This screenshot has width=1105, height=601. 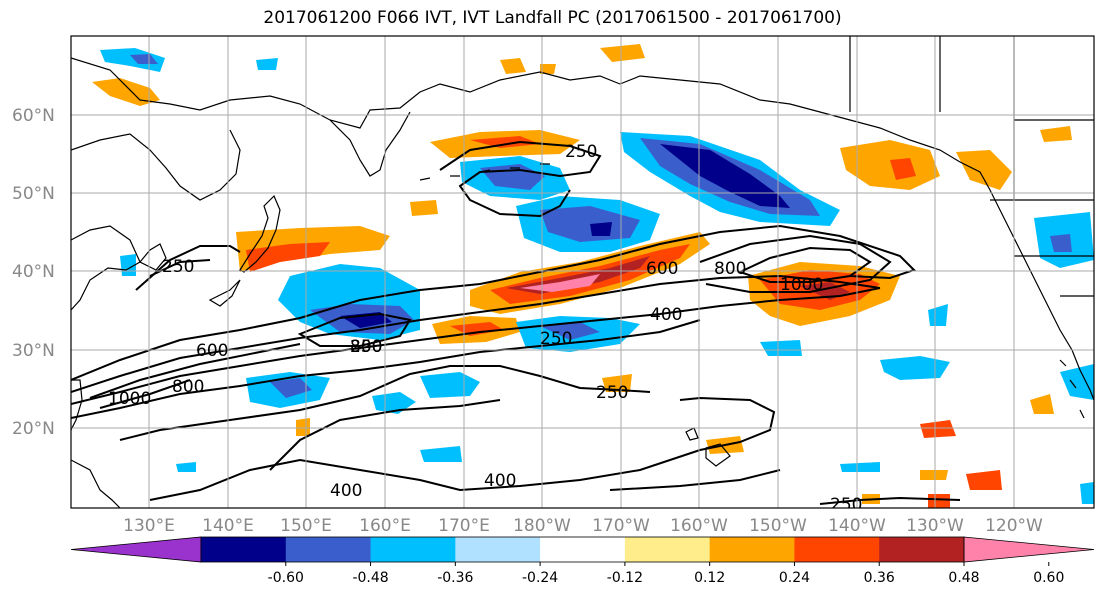 I want to click on colorbar-extend-high, so click(x=1029, y=549).